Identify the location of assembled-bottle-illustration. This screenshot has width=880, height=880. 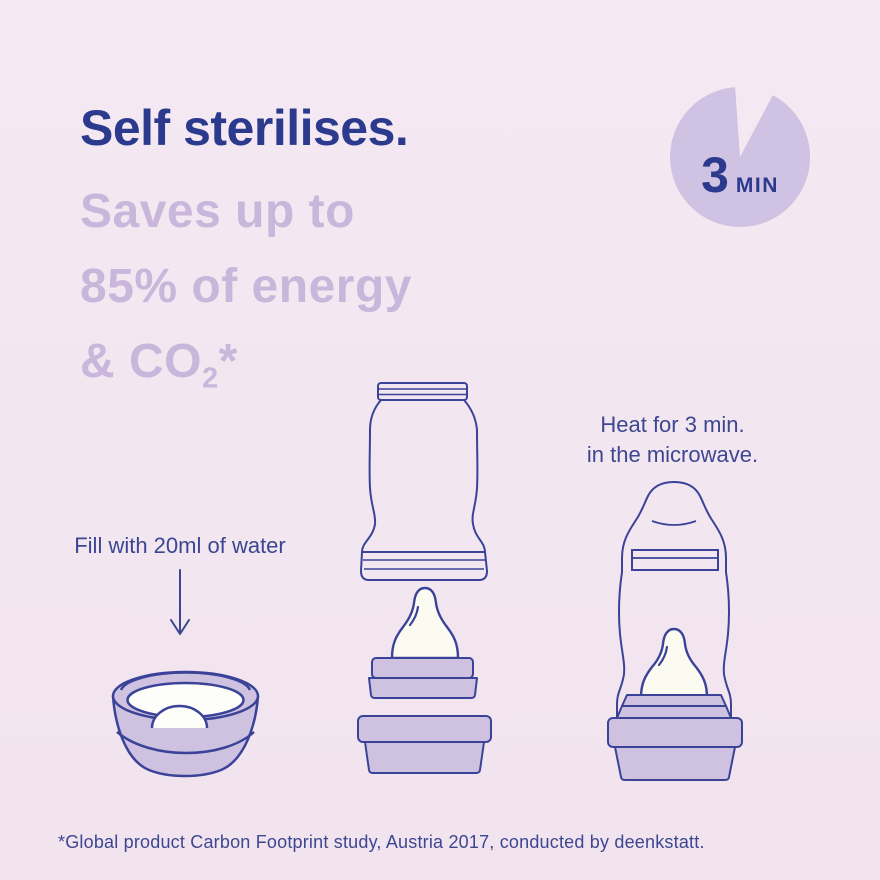
(675, 630).